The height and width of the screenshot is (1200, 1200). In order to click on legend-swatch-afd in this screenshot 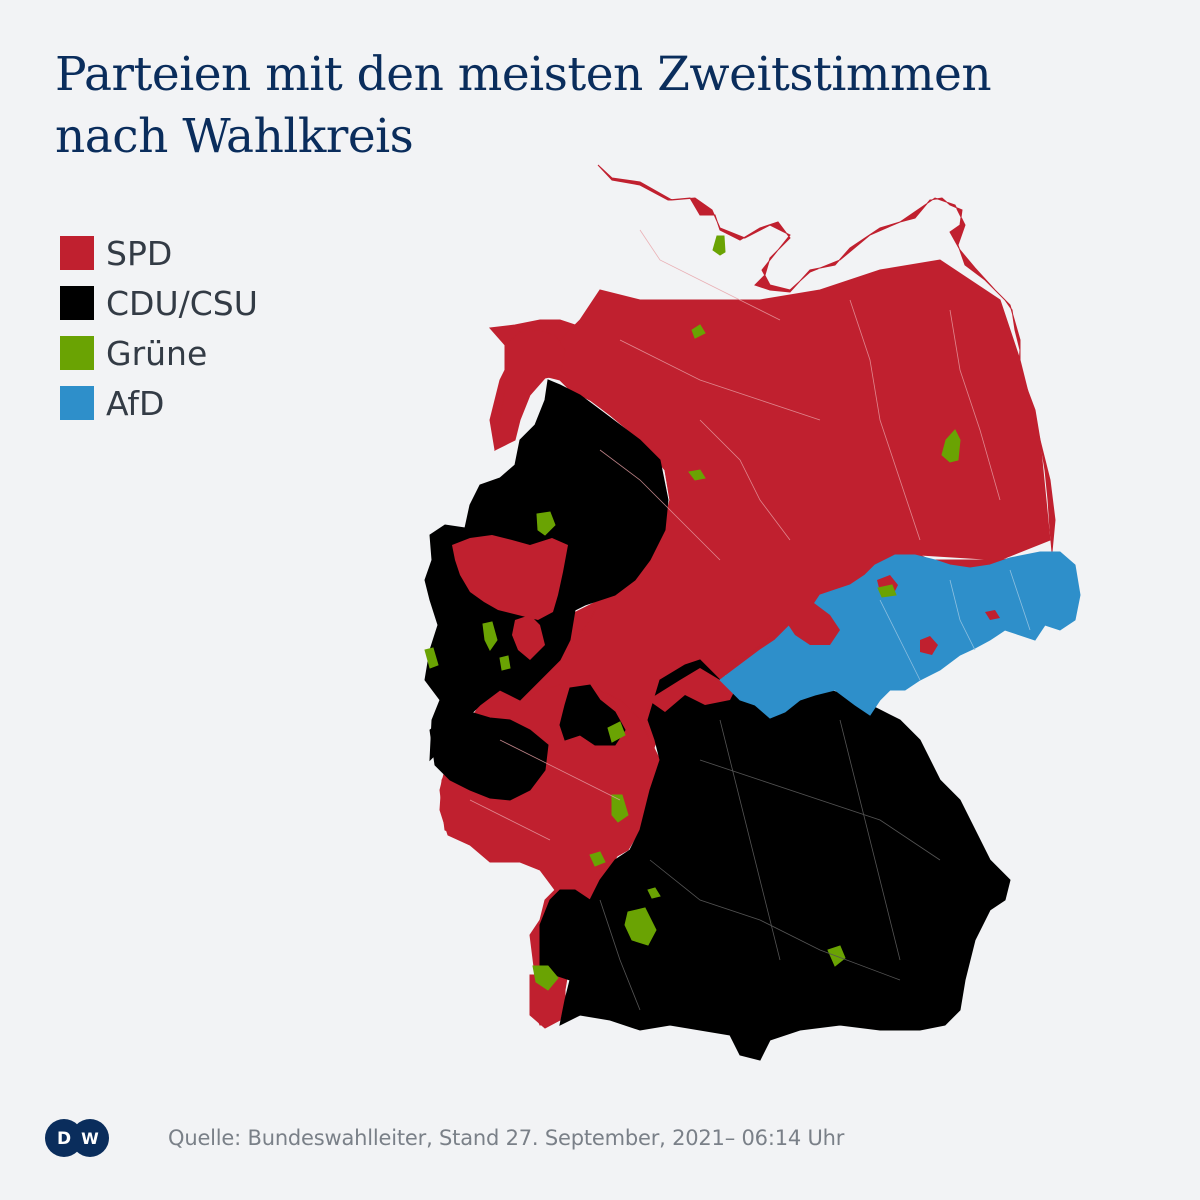, I will do `click(77, 403)`.